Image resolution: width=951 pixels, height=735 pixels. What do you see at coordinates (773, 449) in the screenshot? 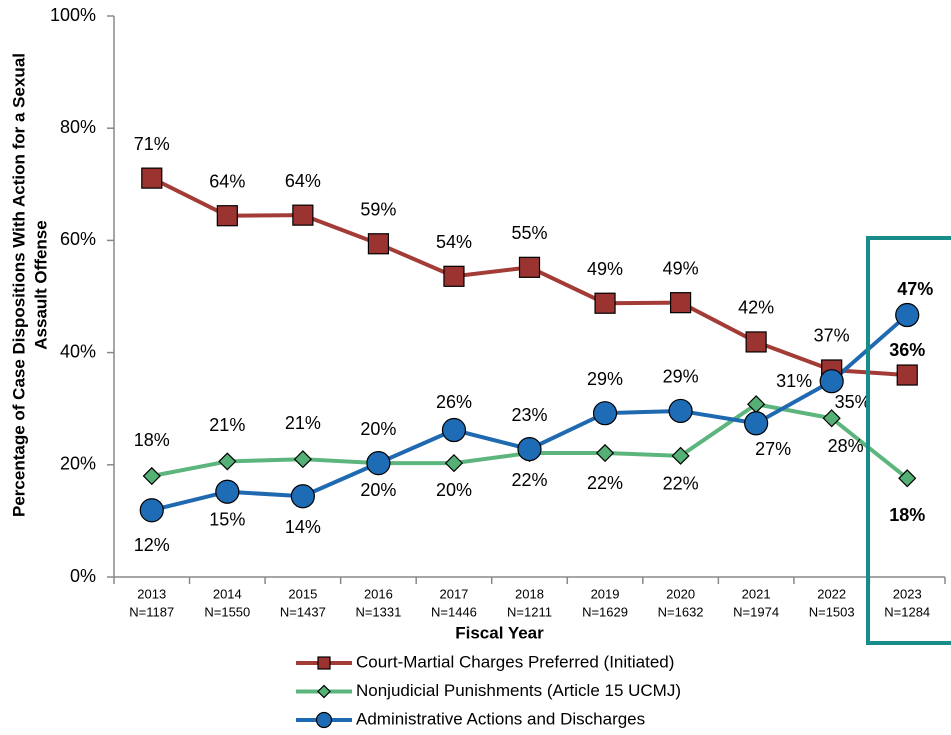
I see `data-label: 27%` at bounding box center [773, 449].